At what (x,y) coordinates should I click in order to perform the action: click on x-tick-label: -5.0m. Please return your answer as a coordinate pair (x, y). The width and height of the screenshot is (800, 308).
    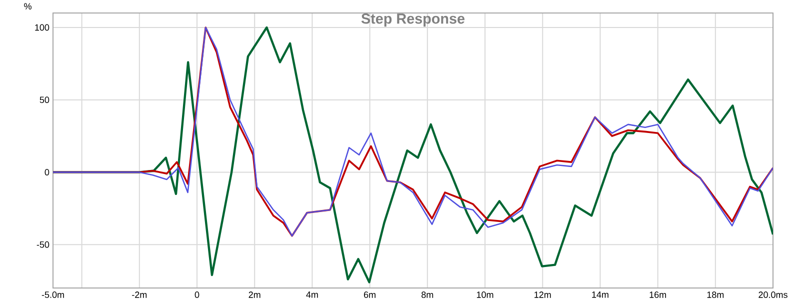
    Looking at the image, I should click on (53, 295).